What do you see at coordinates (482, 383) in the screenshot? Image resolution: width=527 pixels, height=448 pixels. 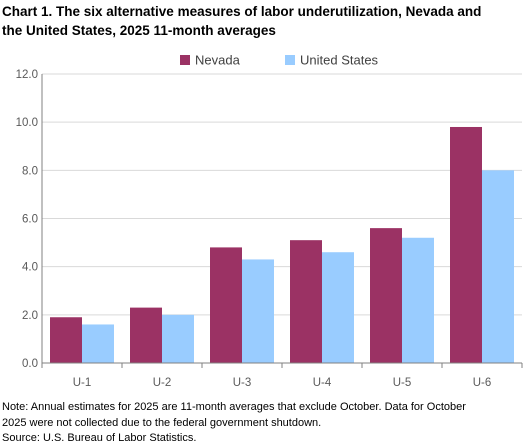 I see `x-tick-label: U-6` at bounding box center [482, 383].